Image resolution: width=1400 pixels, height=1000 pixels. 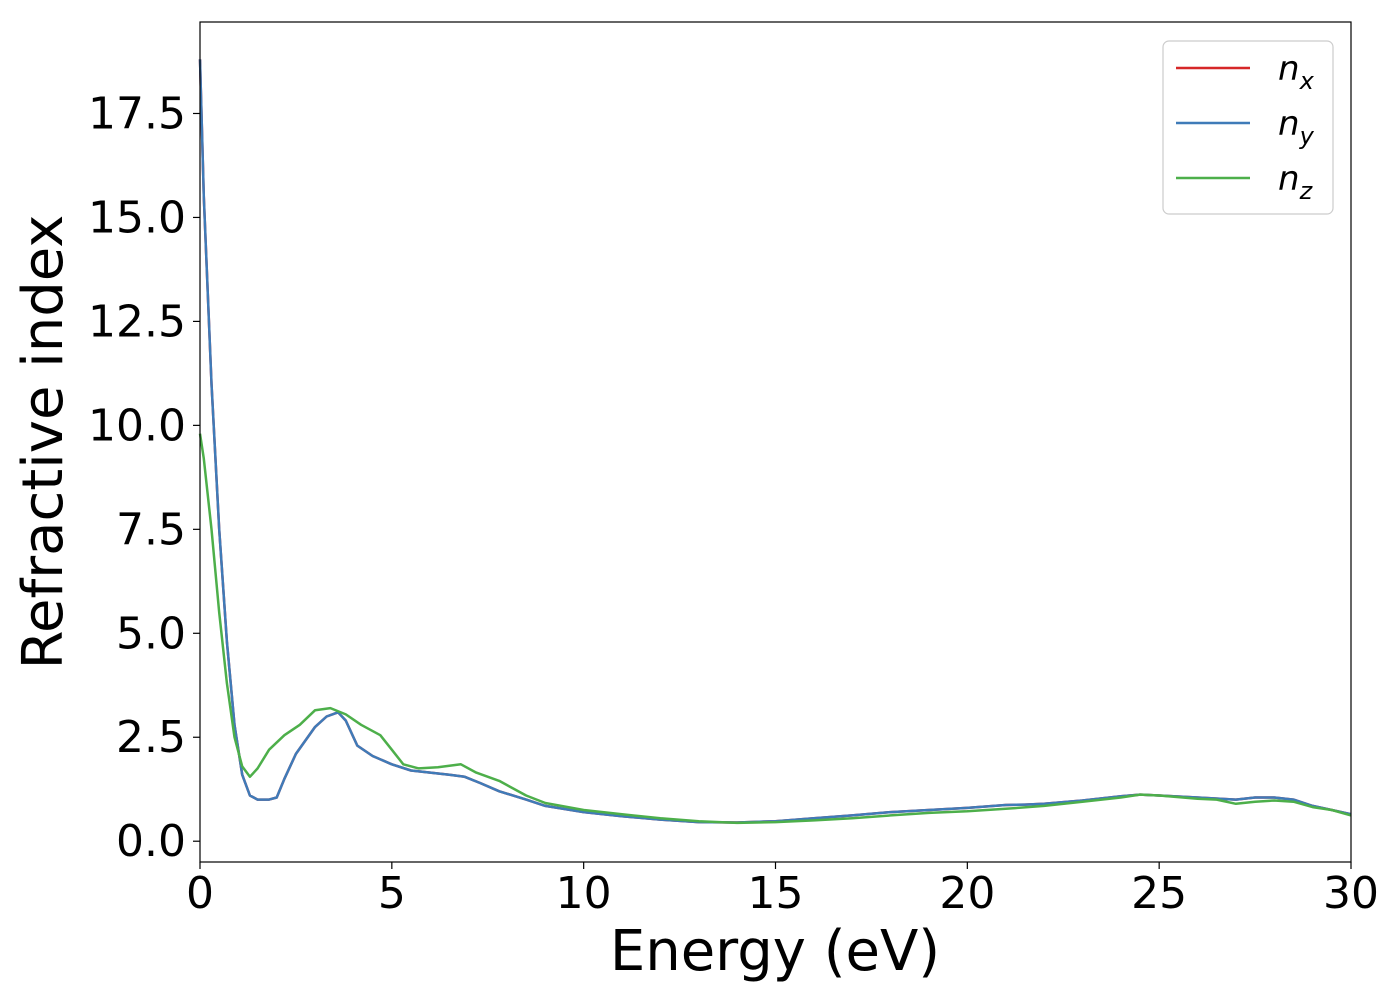 What do you see at coordinates (1296, 72) in the screenshot?
I see `legend-label-x: nx` at bounding box center [1296, 72].